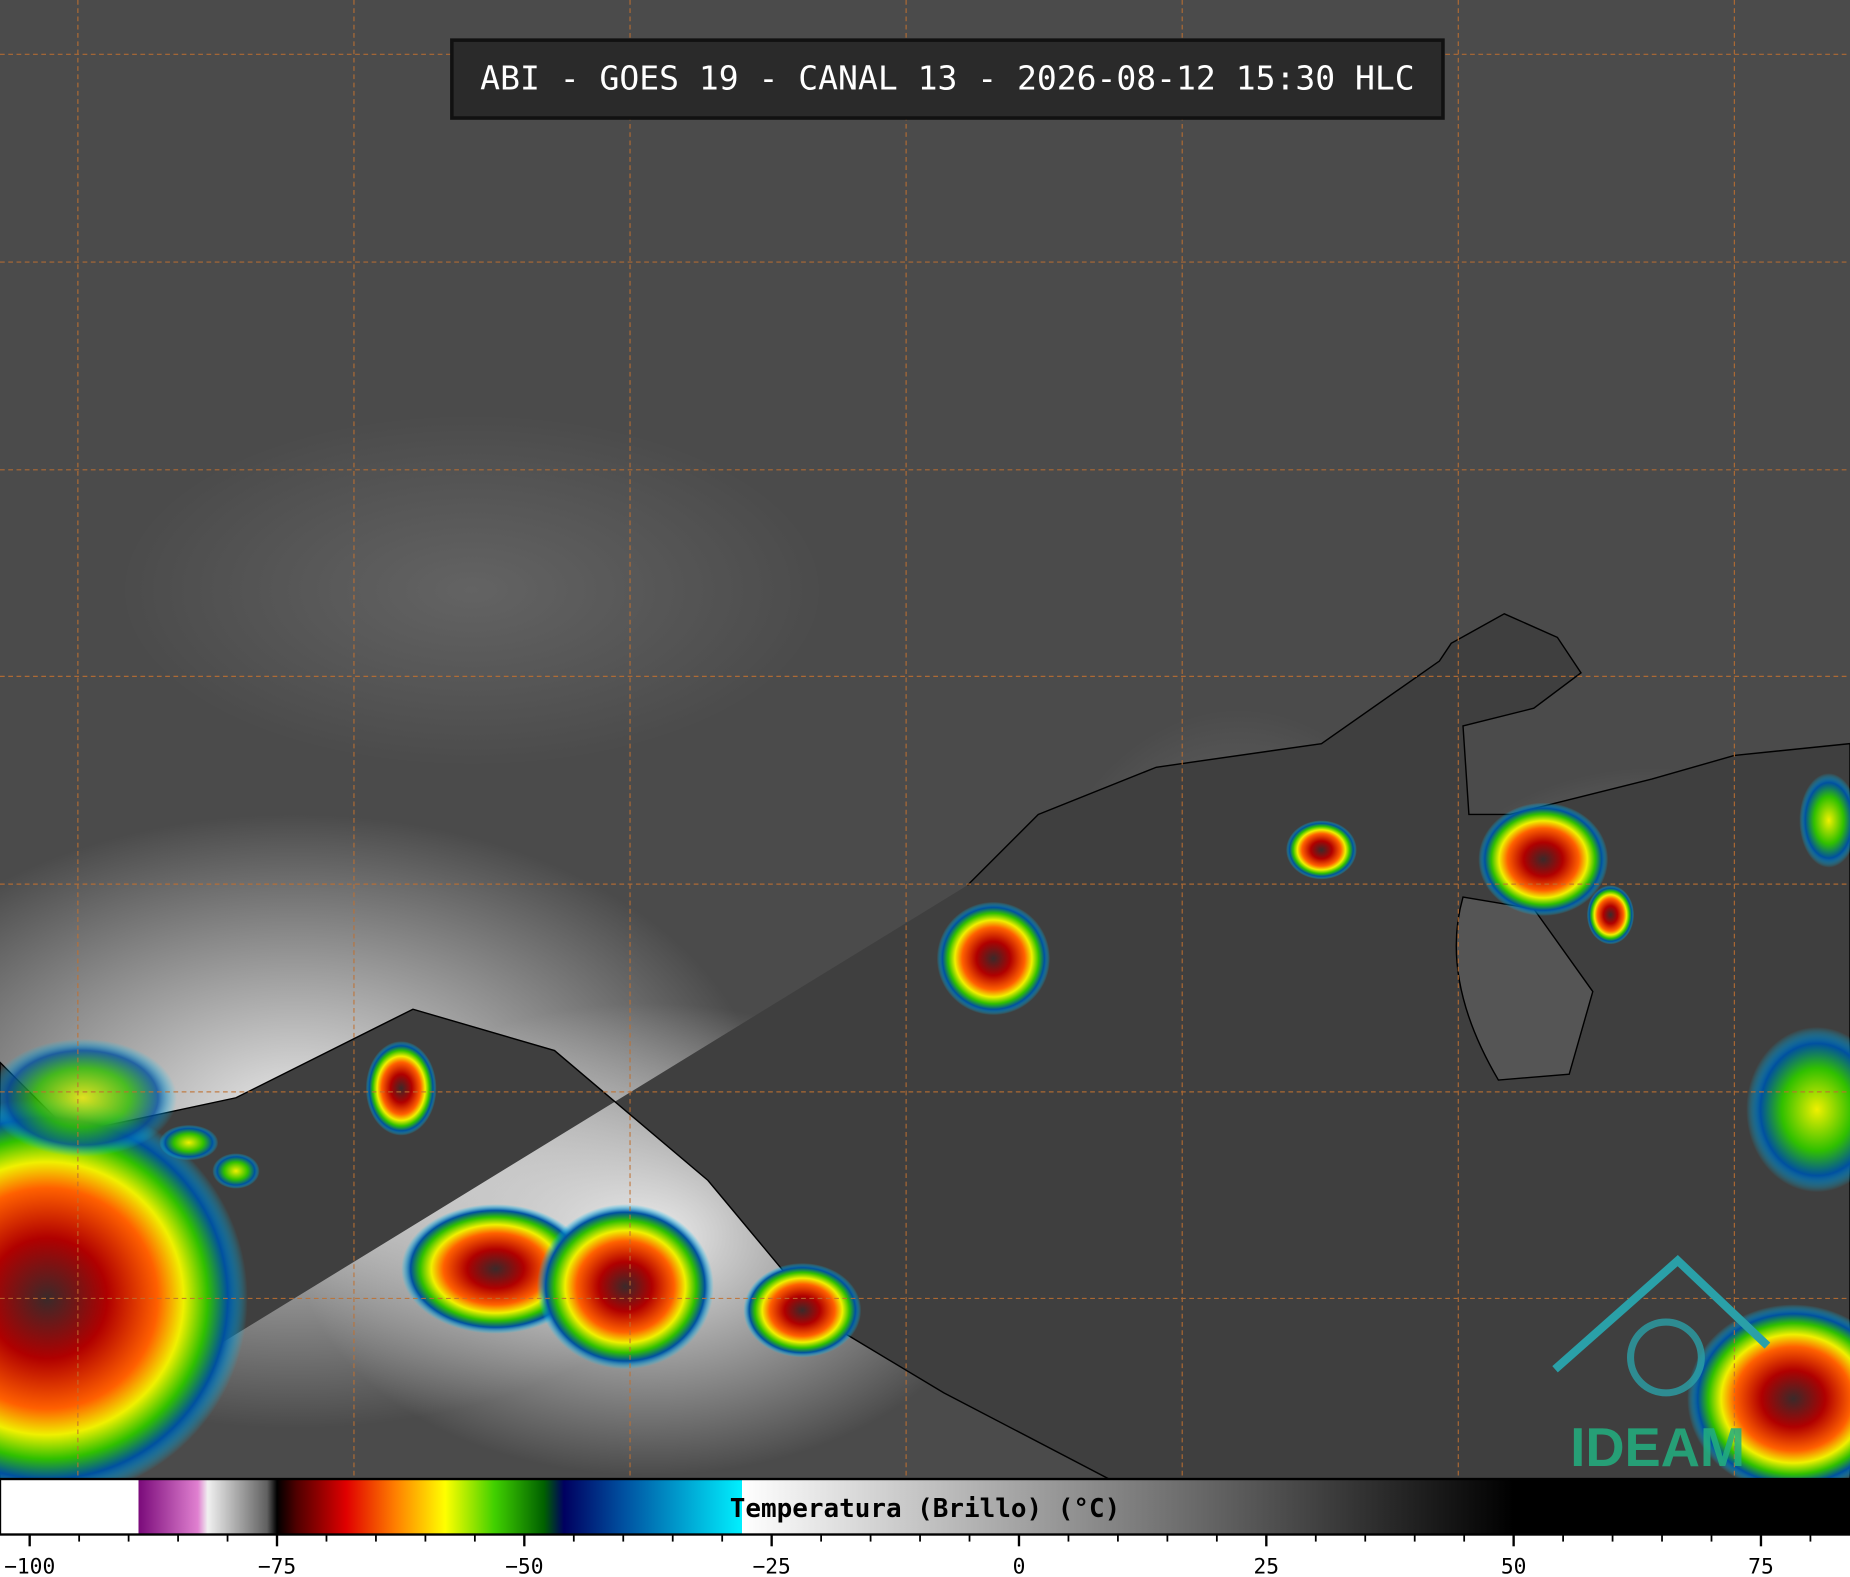  I want to click on tick-label: 0, so click(1019, 1565).